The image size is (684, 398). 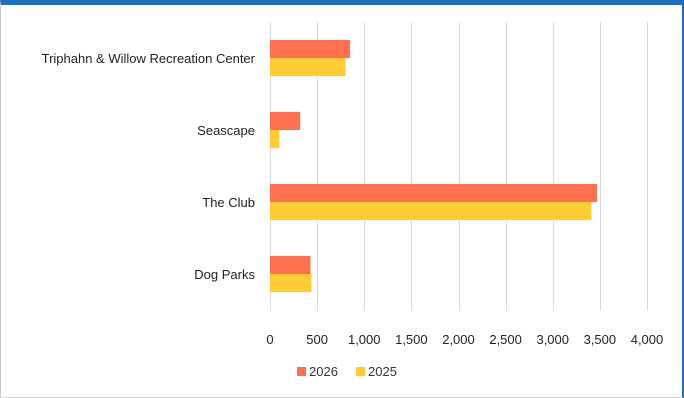 What do you see at coordinates (360, 371) in the screenshot?
I see `legend-swatch-2025` at bounding box center [360, 371].